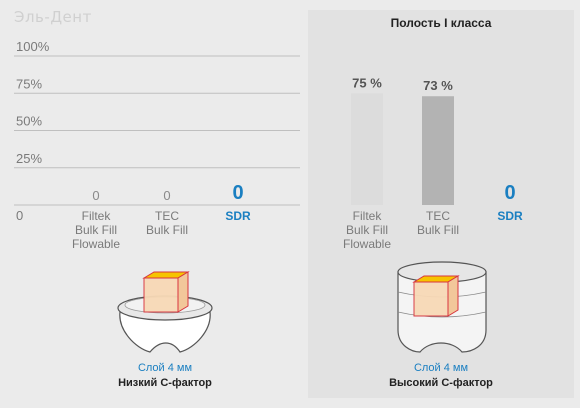  I want to click on illustrations, so click(302, 307).